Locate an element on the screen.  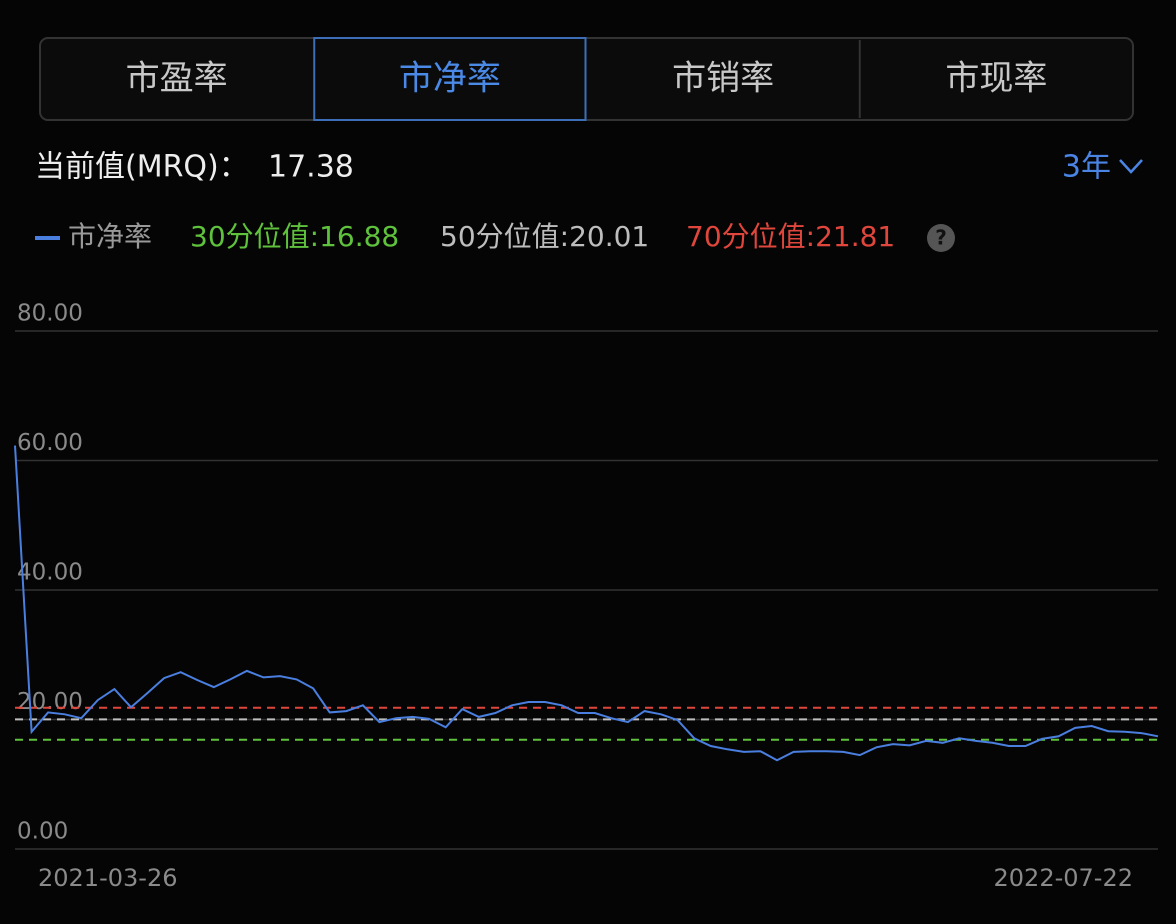
y-tick-label: 40.00 is located at coordinates (50, 573).